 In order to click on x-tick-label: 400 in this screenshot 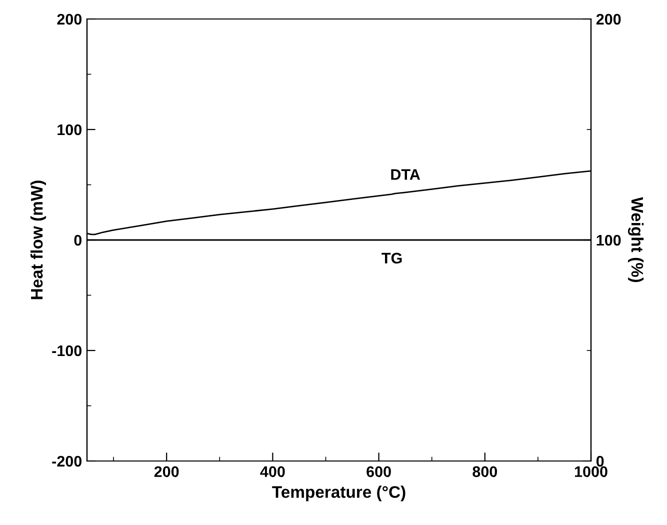, I will do `click(272, 472)`.